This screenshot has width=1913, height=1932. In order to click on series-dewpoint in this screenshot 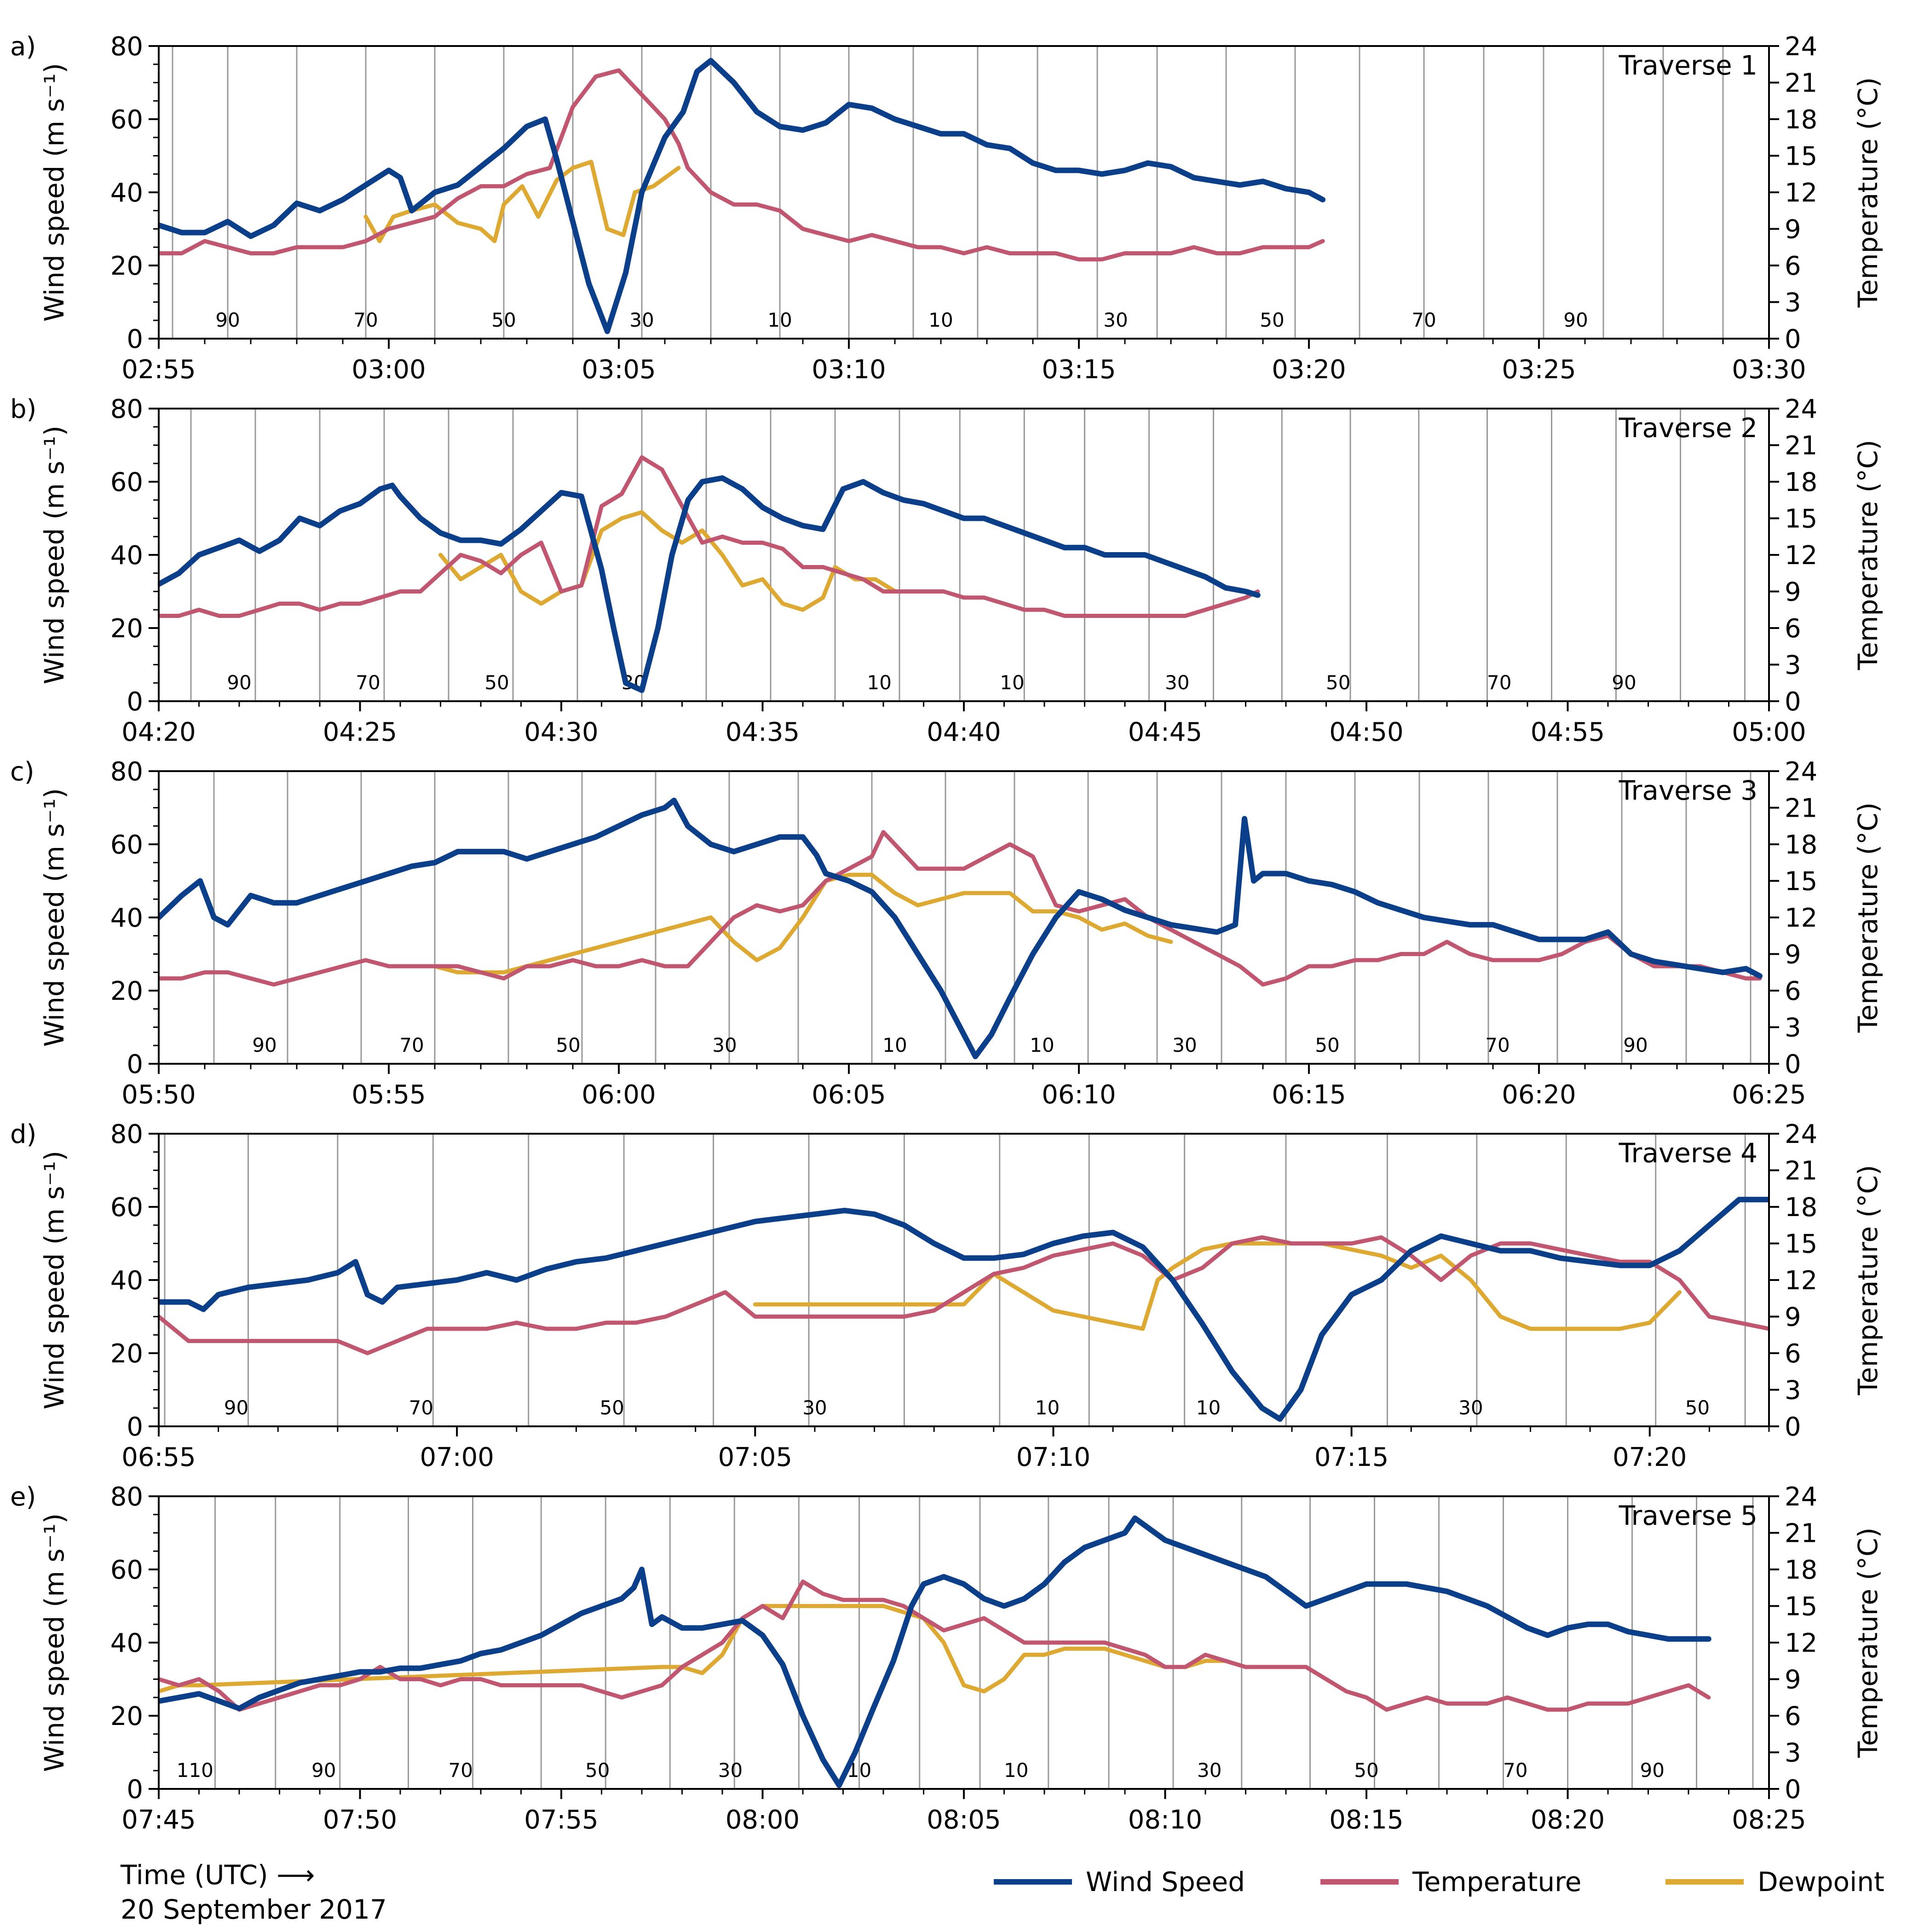, I will do `click(668, 561)`.